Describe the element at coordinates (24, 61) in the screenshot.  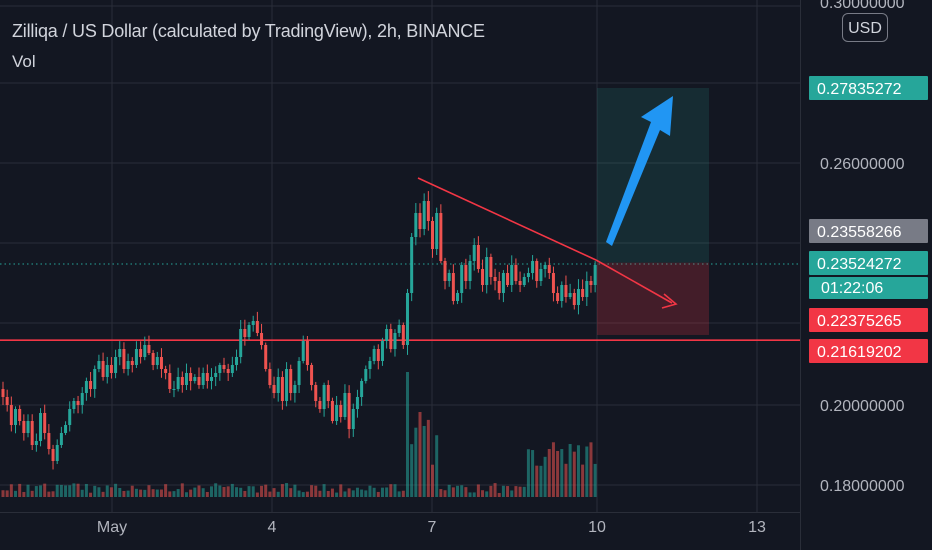
I see `volume-indicator-label: Vol` at that location.